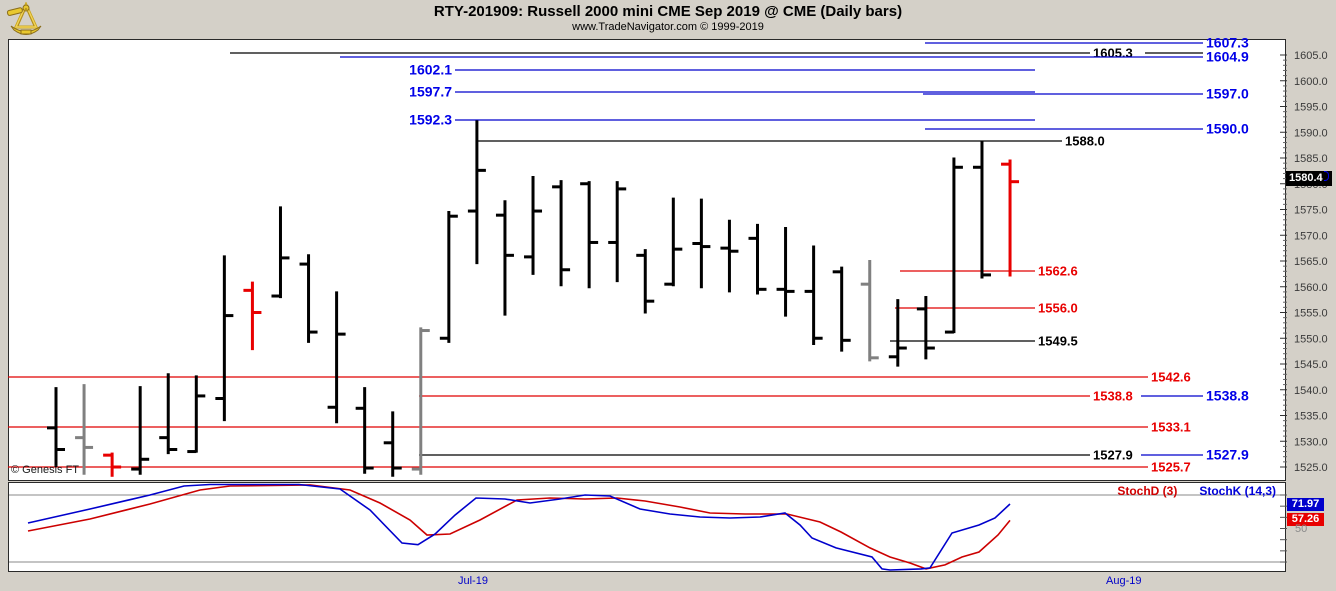 This screenshot has height=591, width=1336. Describe the element at coordinates (1311, 288) in the screenshot. I see `price-axis-label: 1560.0` at that location.